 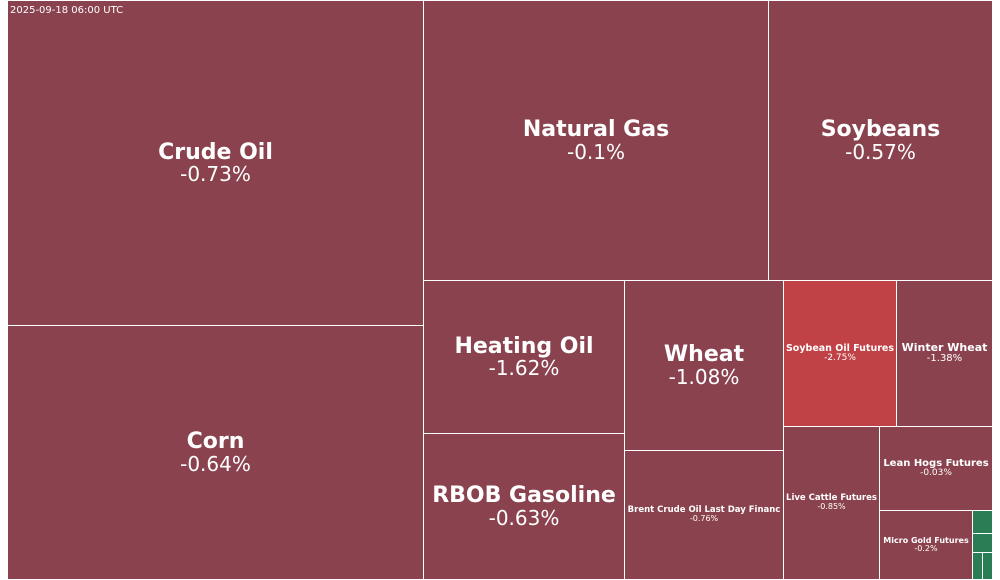 I want to click on tile-change: -2.75%, so click(x=840, y=357).